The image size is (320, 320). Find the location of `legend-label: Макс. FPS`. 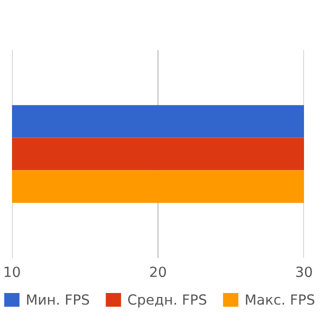

legend-label: Макс. FPS is located at coordinates (280, 299).